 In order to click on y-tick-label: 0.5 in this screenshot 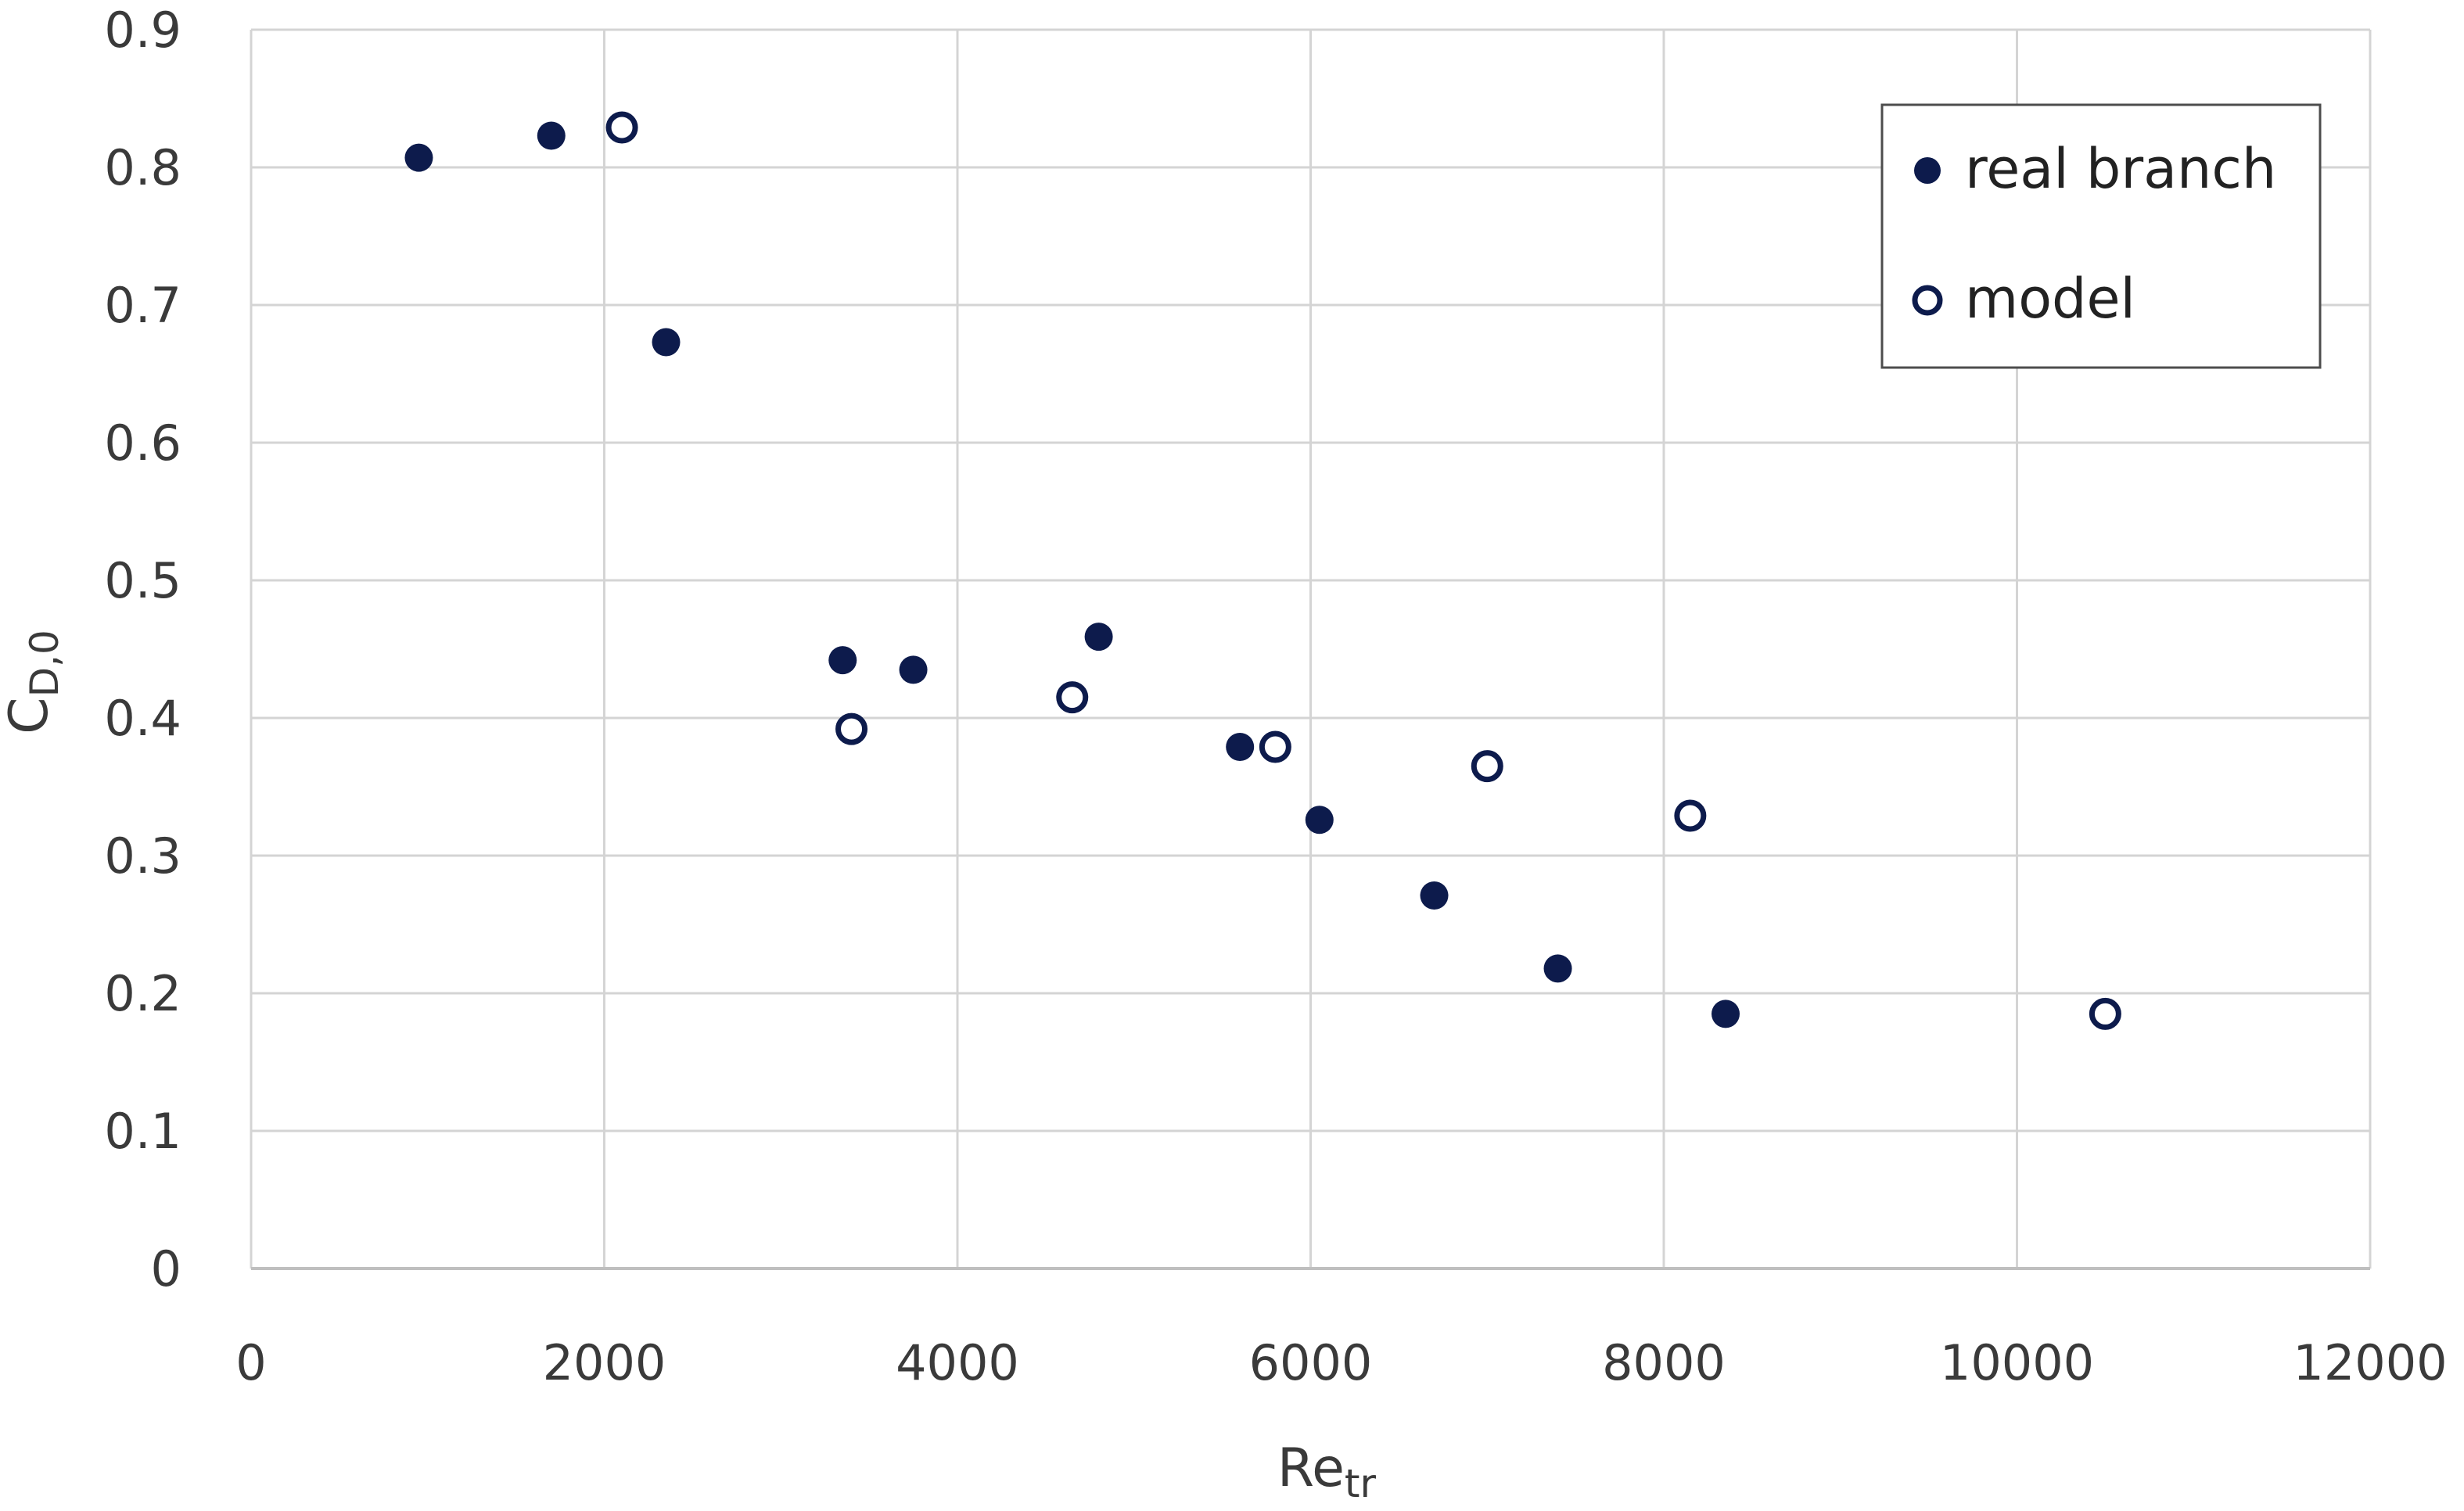, I will do `click(142, 580)`.